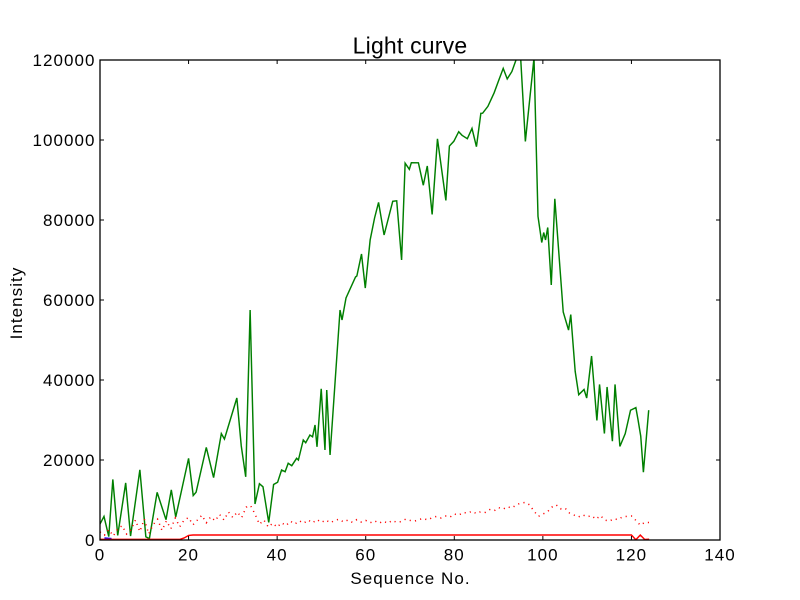 Image resolution: width=800 pixels, height=600 pixels. Describe the element at coordinates (69, 300) in the screenshot. I see `svg-text: 60000` at that location.